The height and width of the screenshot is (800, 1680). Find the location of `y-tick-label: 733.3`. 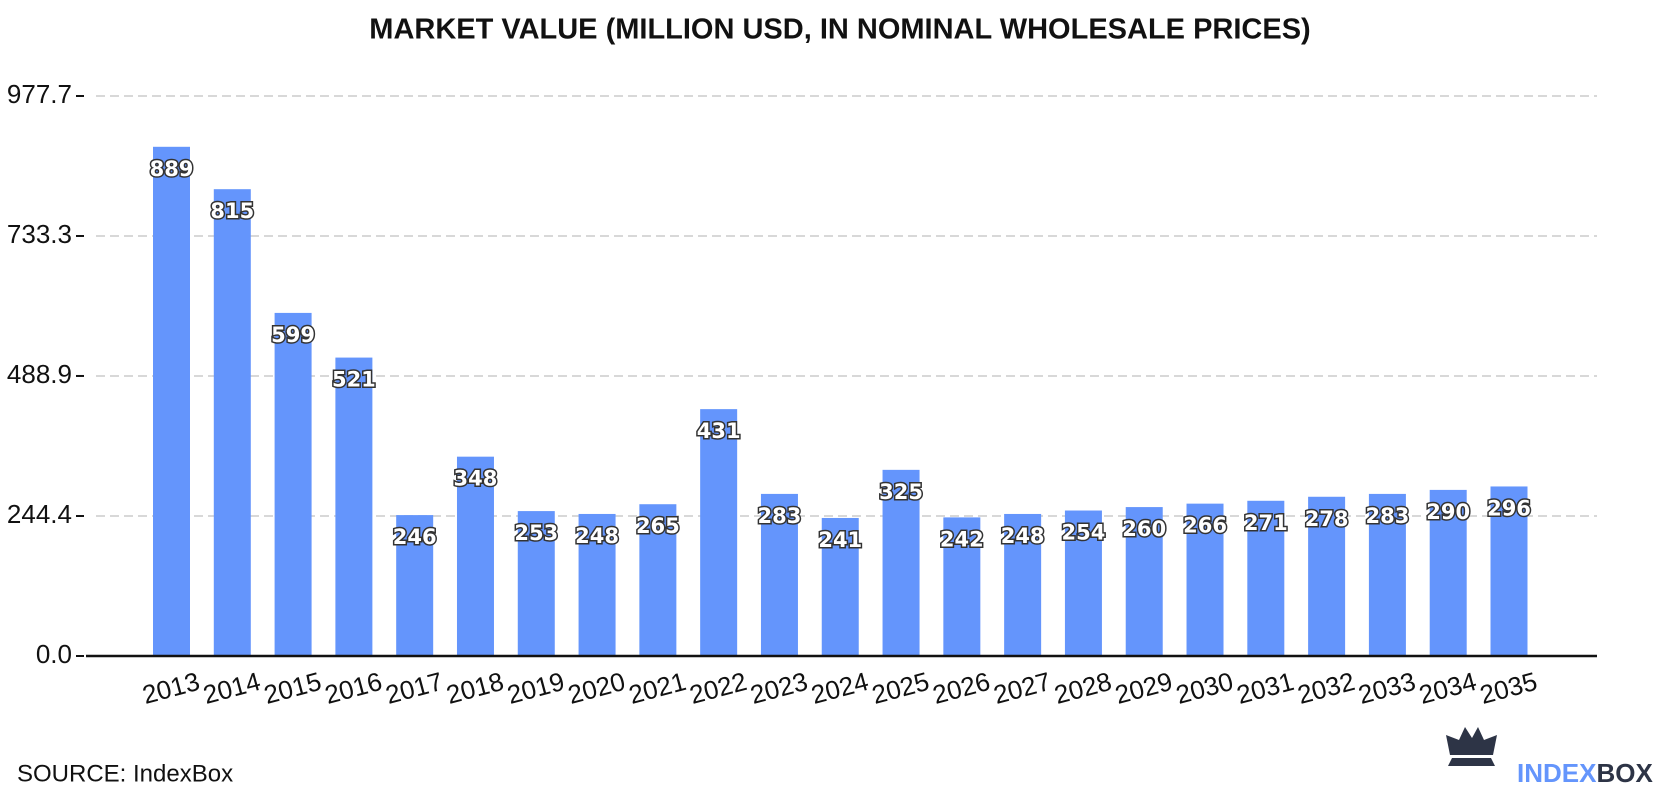

y-tick-label: 733.3 is located at coordinates (39, 234).